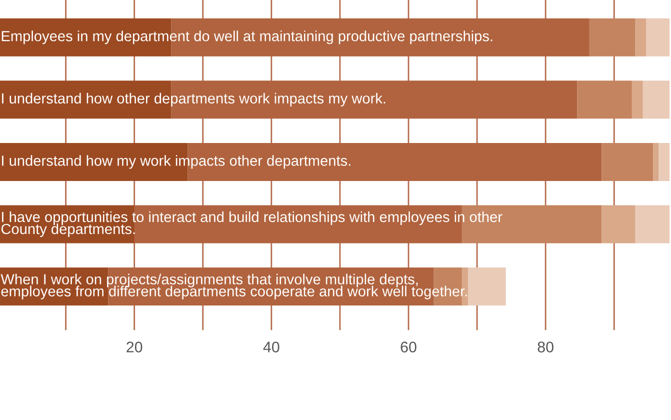 This screenshot has height=420, width=671. I want to click on y-tick-label: I understand how my work impacts other departments., so click(176, 162).